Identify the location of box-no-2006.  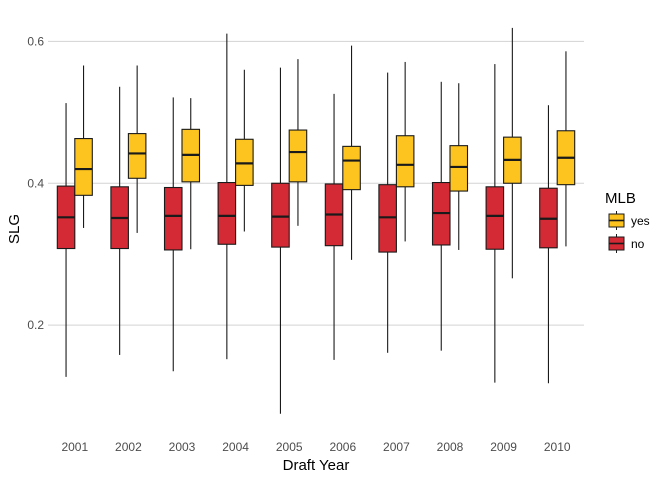
(334, 226).